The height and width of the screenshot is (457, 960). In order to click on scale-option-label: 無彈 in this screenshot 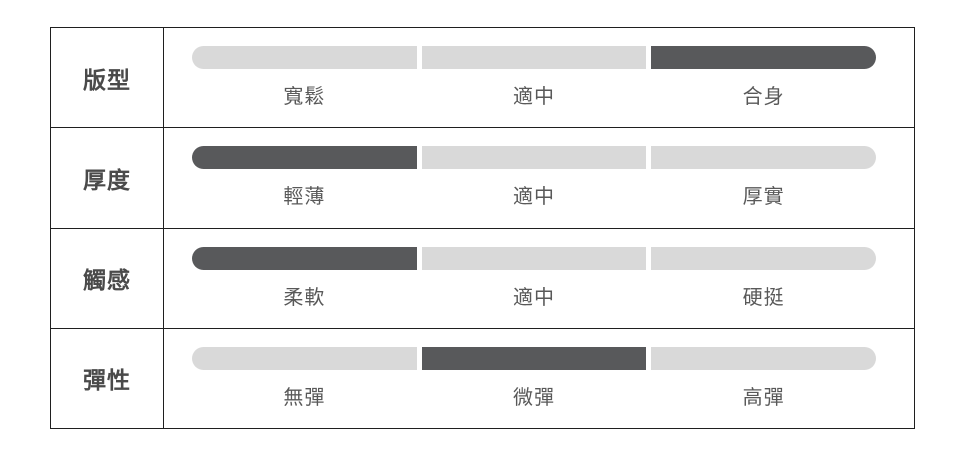, I will do `click(304, 397)`.